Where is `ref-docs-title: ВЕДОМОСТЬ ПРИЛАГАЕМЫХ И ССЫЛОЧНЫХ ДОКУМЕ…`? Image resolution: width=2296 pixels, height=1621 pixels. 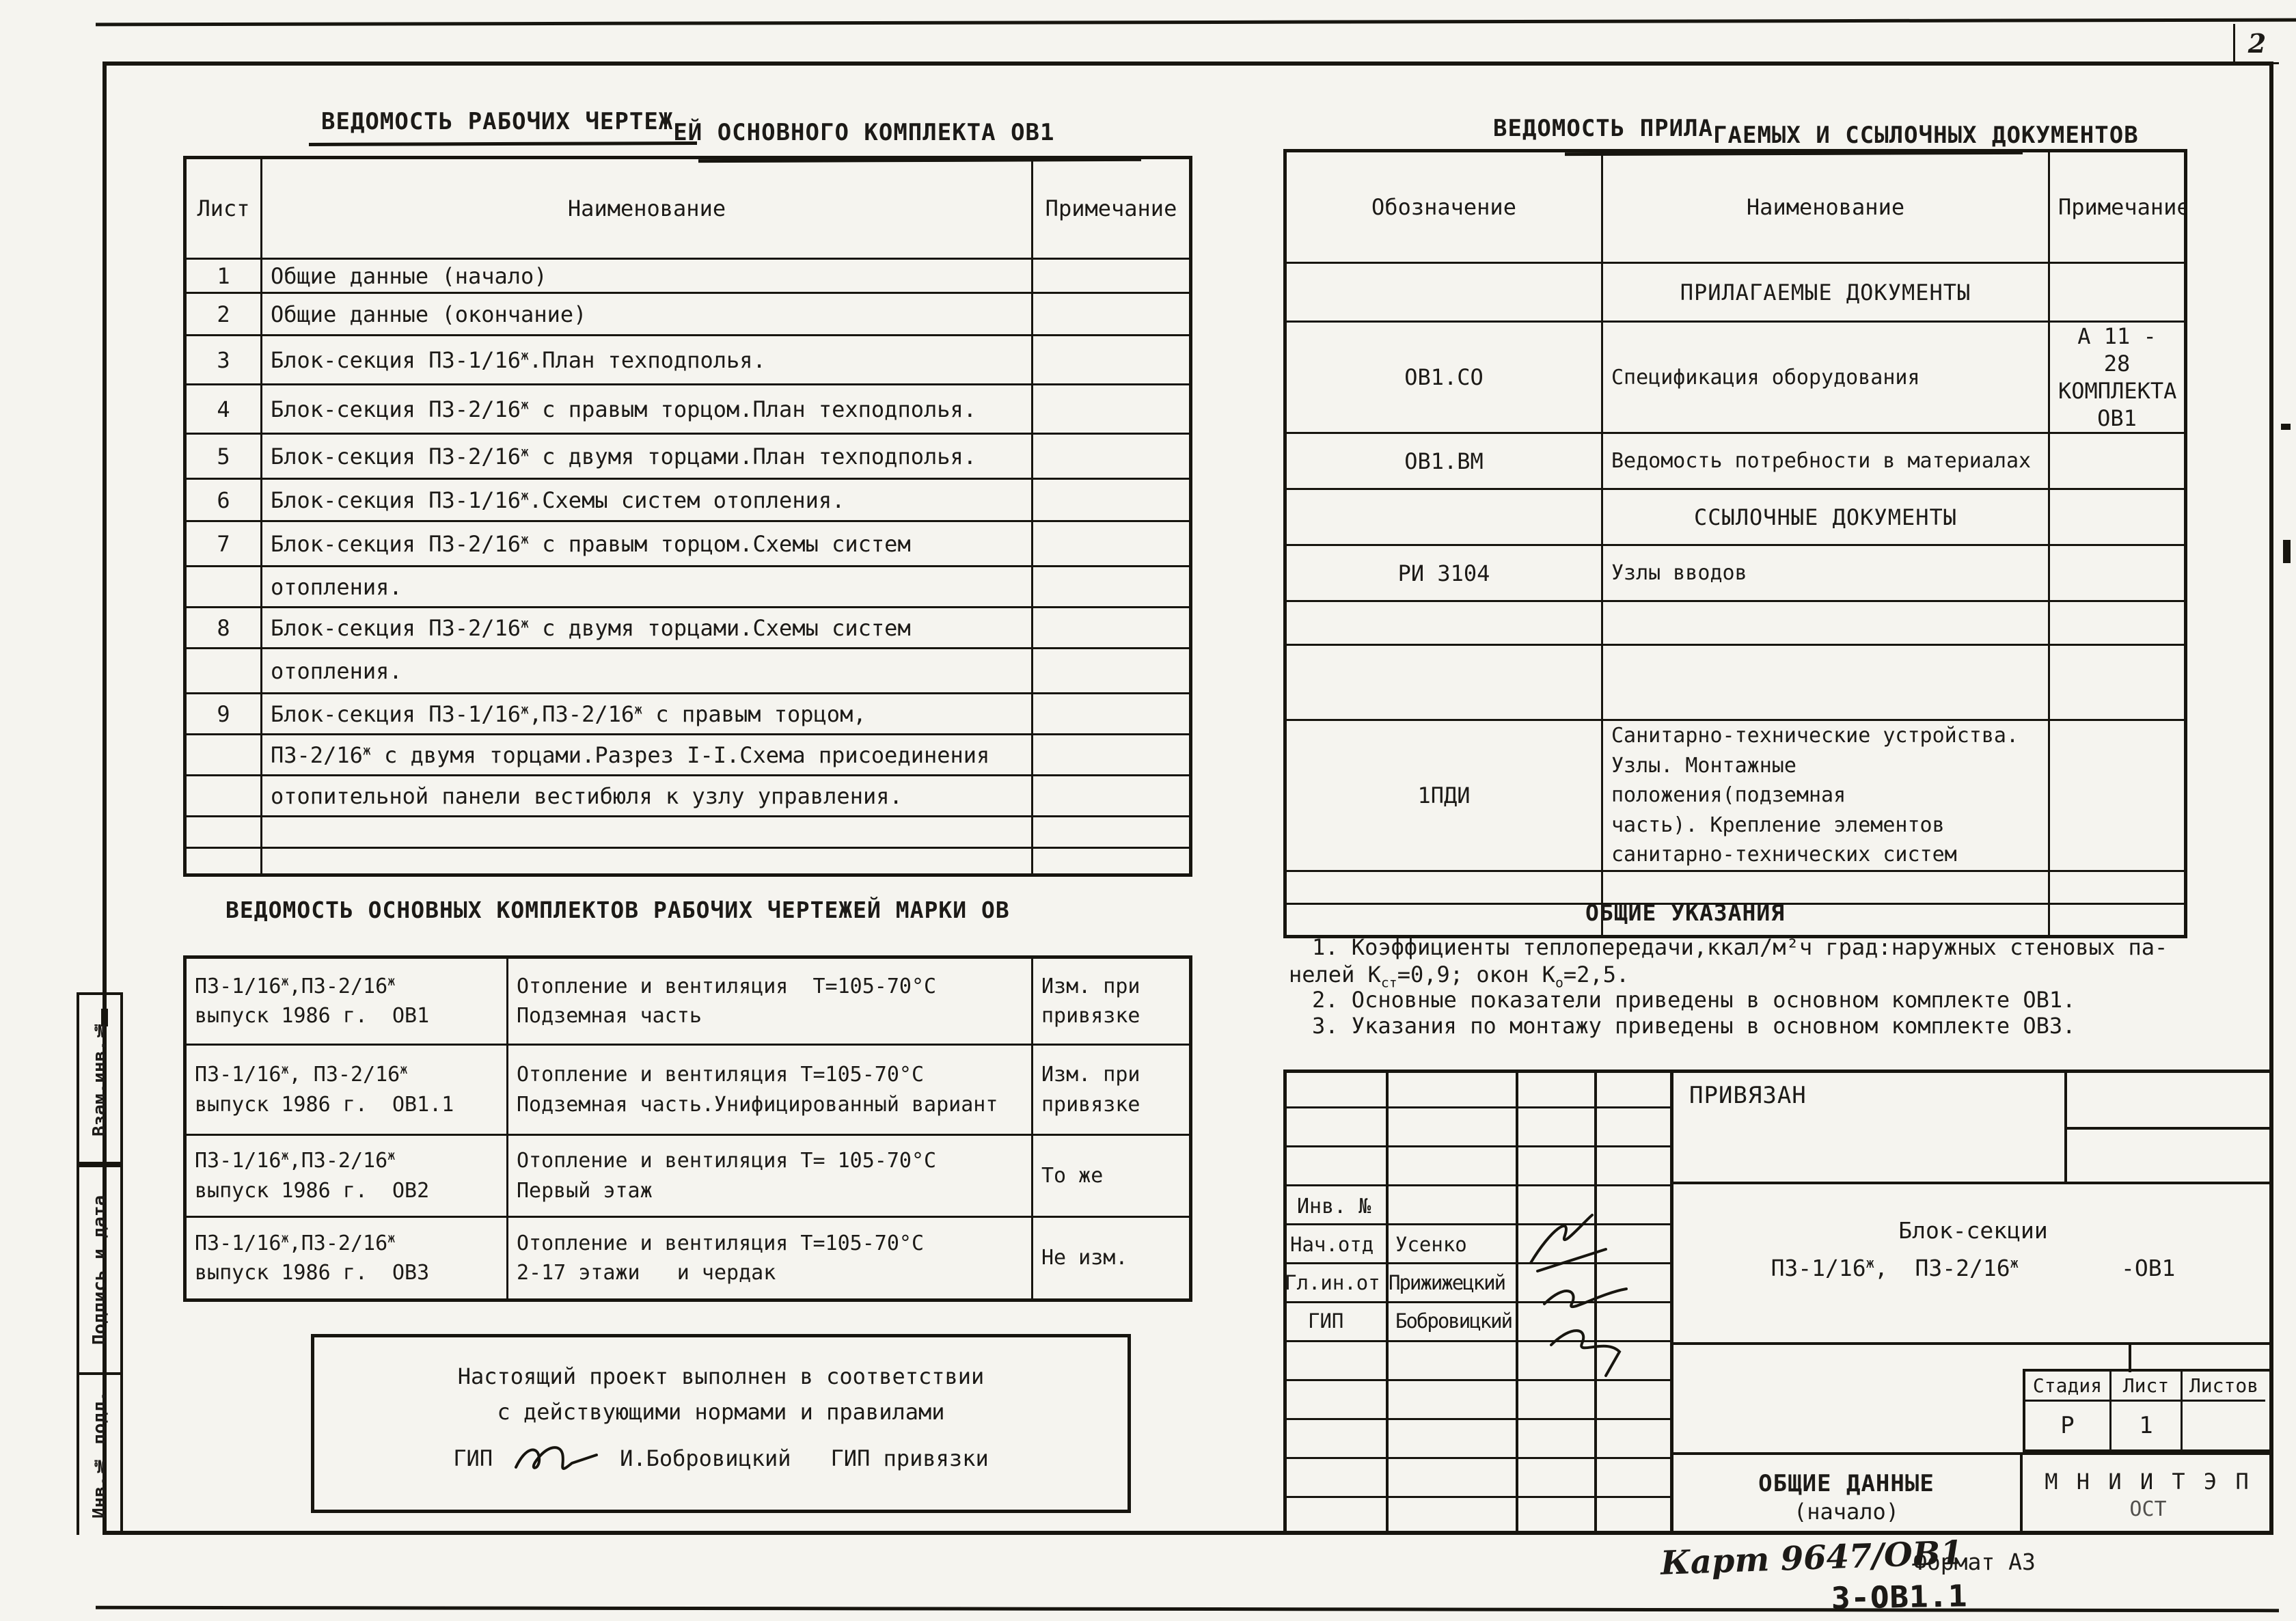
ref-docs-title: ВЕДОМОСТЬ ПРИЛАГАЕМЫХ И ССЫЛОЧНЫХ ДОКУМЕ… is located at coordinates (1816, 132).